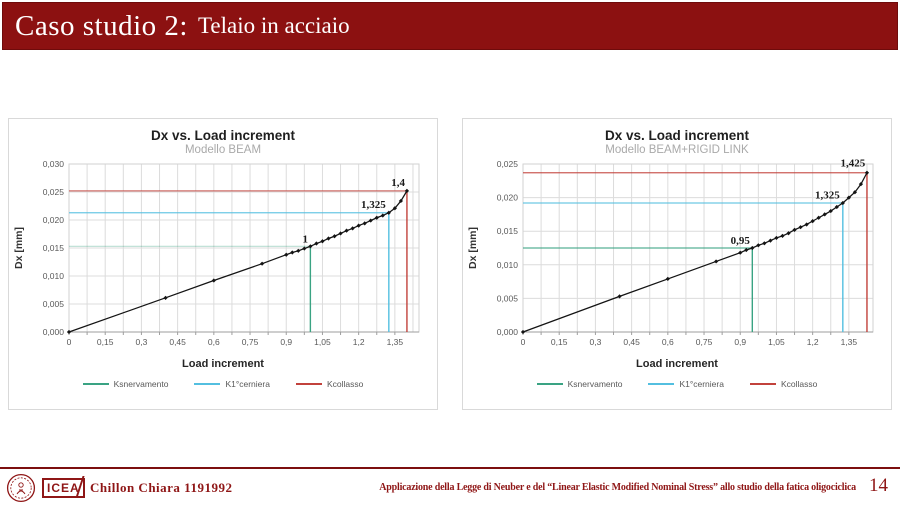 The height and width of the screenshot is (506, 900). I want to click on slide-title-bar: Caso studio 2: Telaio in acciaio, so click(450, 26).